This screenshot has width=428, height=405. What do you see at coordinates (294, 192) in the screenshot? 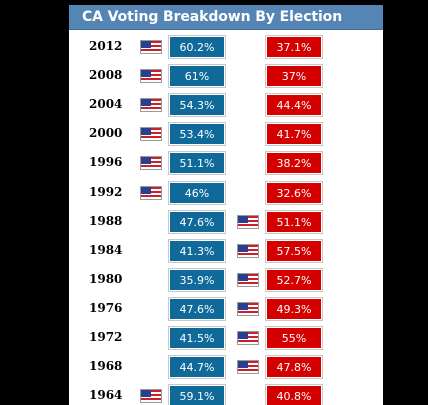
I see `rep-percentage-cell: 32.6%` at bounding box center [294, 192].